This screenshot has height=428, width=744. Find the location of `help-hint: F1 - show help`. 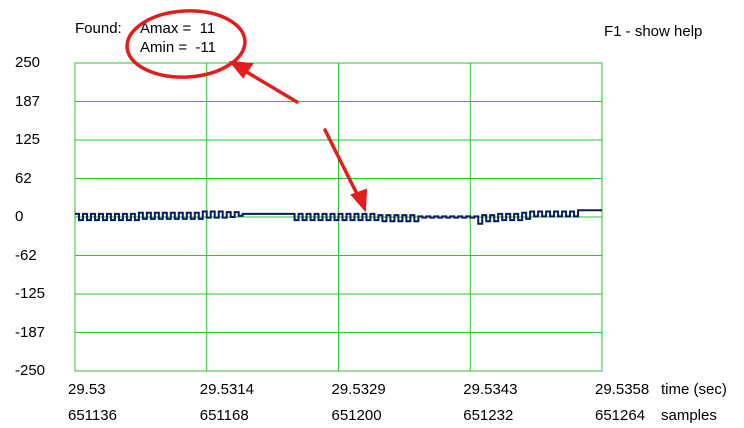

help-hint: F1 - show help is located at coordinates (653, 31).